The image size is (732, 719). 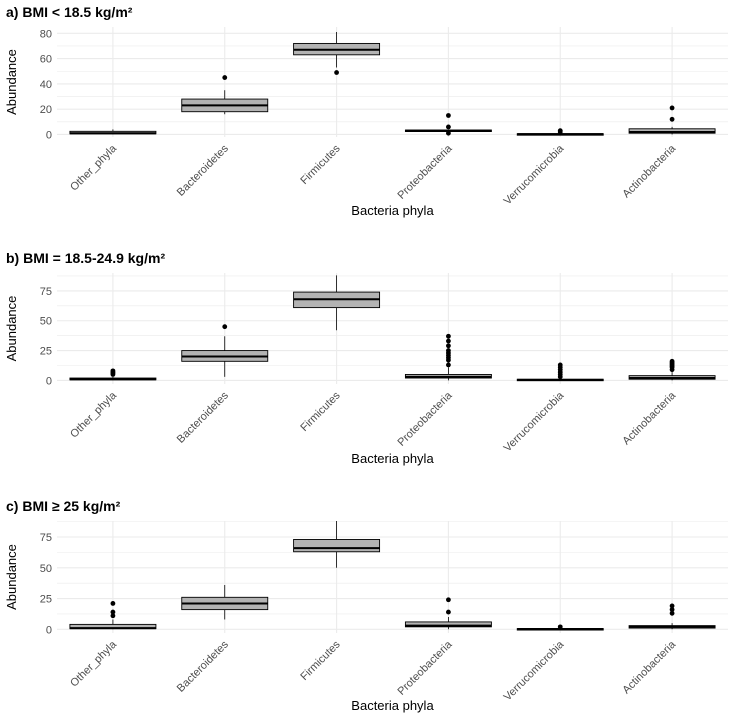 What do you see at coordinates (46, 60) in the screenshot?
I see `y-tick-label: 60` at bounding box center [46, 60].